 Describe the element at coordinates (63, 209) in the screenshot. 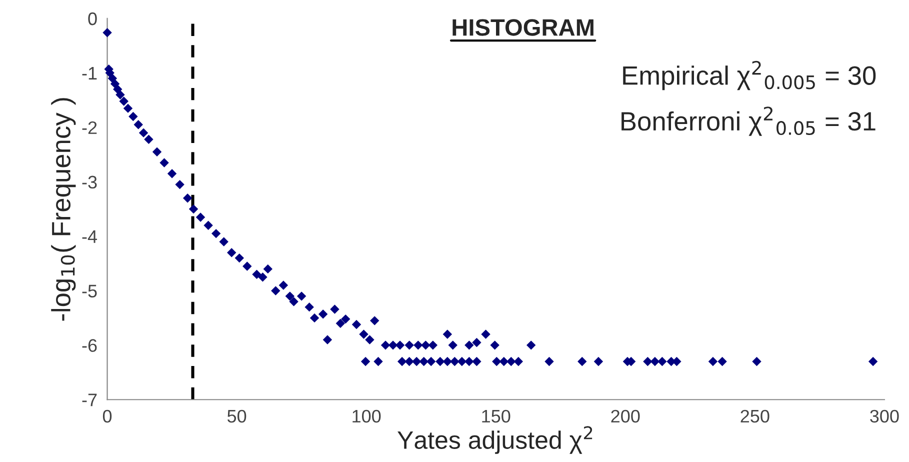

I see `y-axis-title: -log$_{10}$( Frequency )` at that location.